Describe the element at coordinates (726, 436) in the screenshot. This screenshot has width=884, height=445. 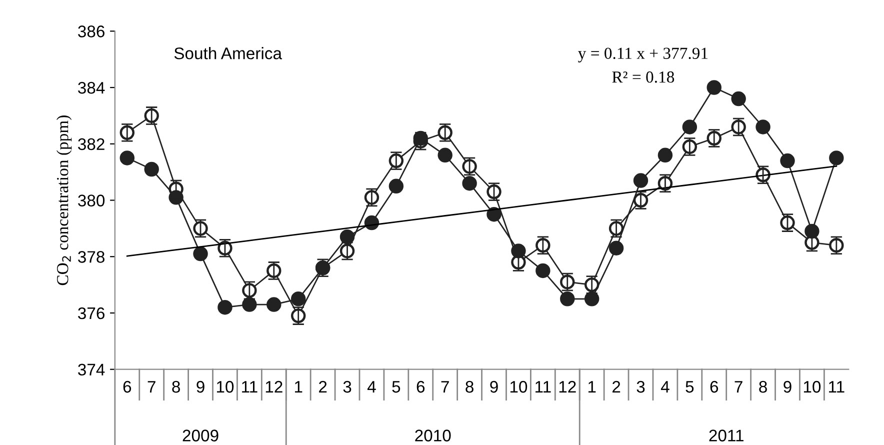
I see `text: 2011` at that location.